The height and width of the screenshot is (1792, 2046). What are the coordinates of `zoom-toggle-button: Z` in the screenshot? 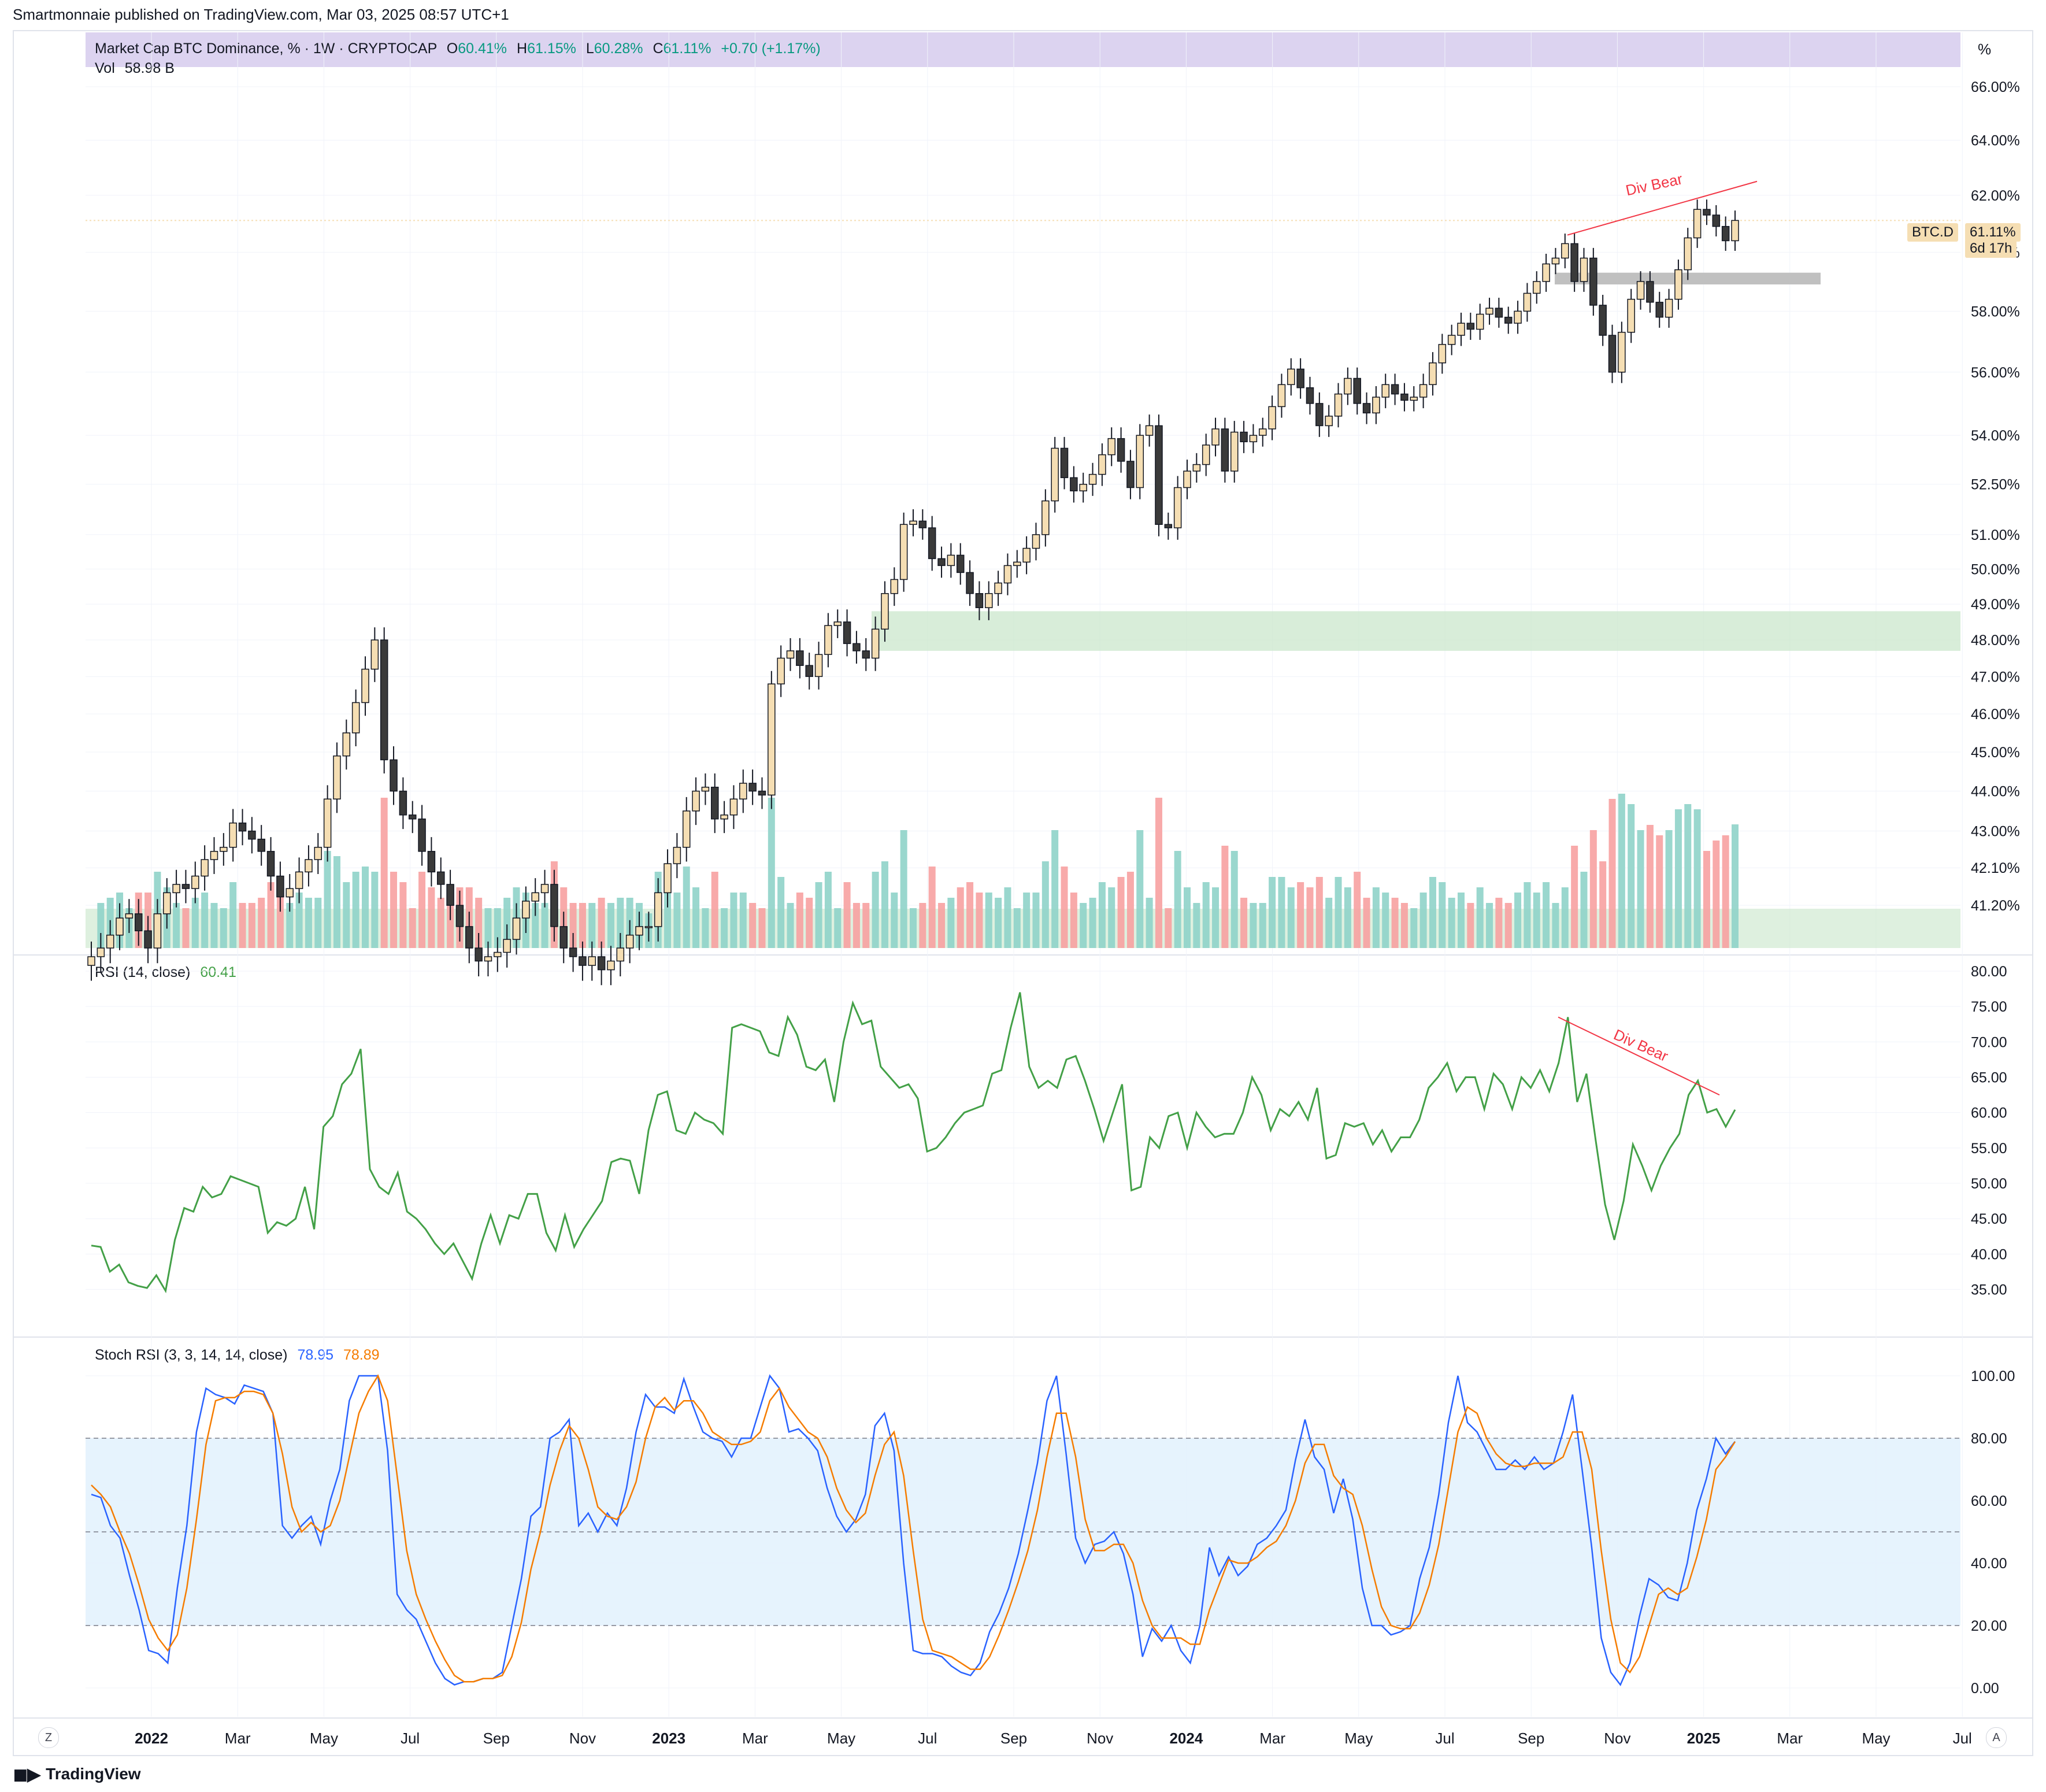 It's located at (48, 1737).